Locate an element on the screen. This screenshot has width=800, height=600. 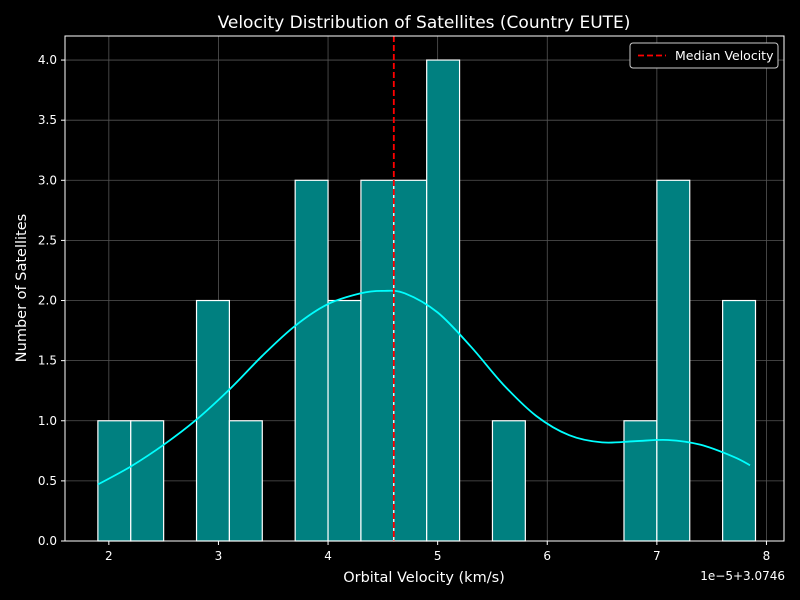
y-axis-label: Number of Satellites is located at coordinates (22, 288).